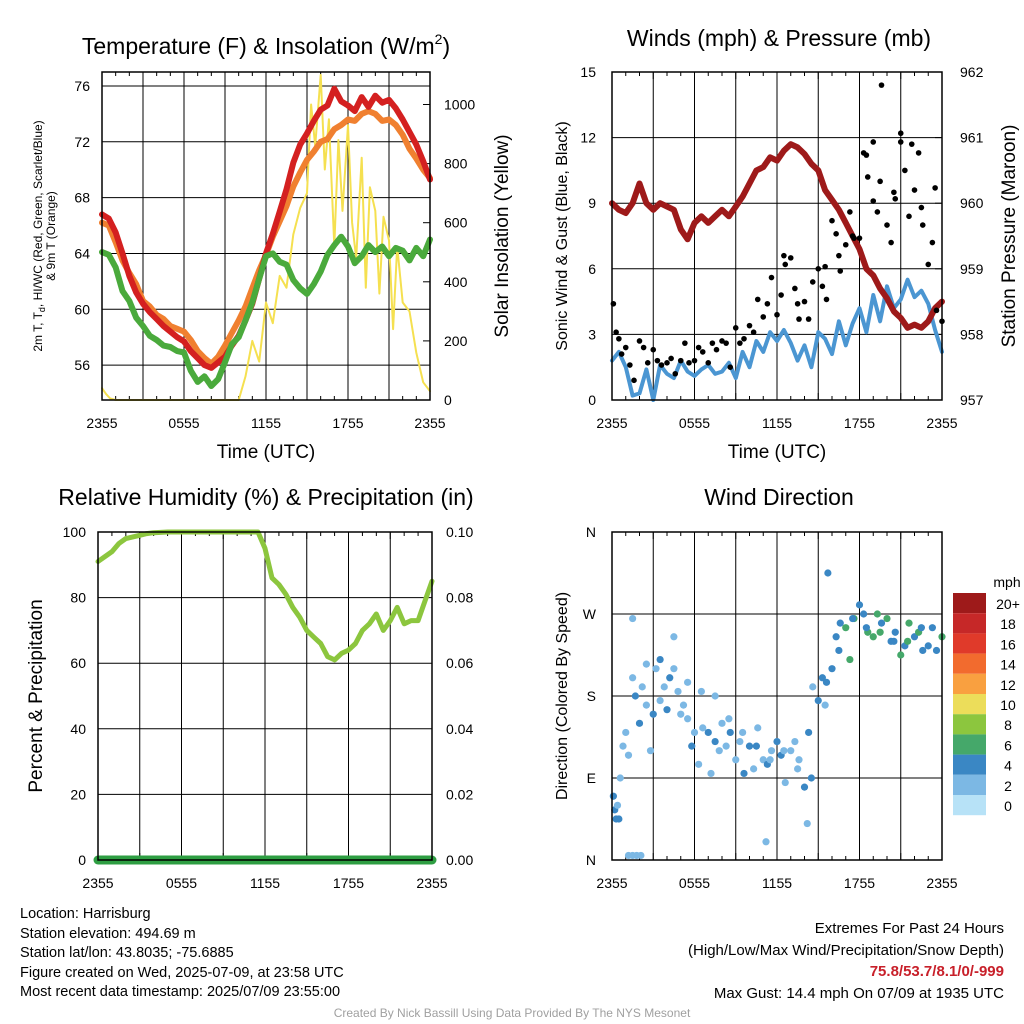  I want to click on y-axis-label: Sonic Wind & Gust (Blue, Black), so click(562, 235).